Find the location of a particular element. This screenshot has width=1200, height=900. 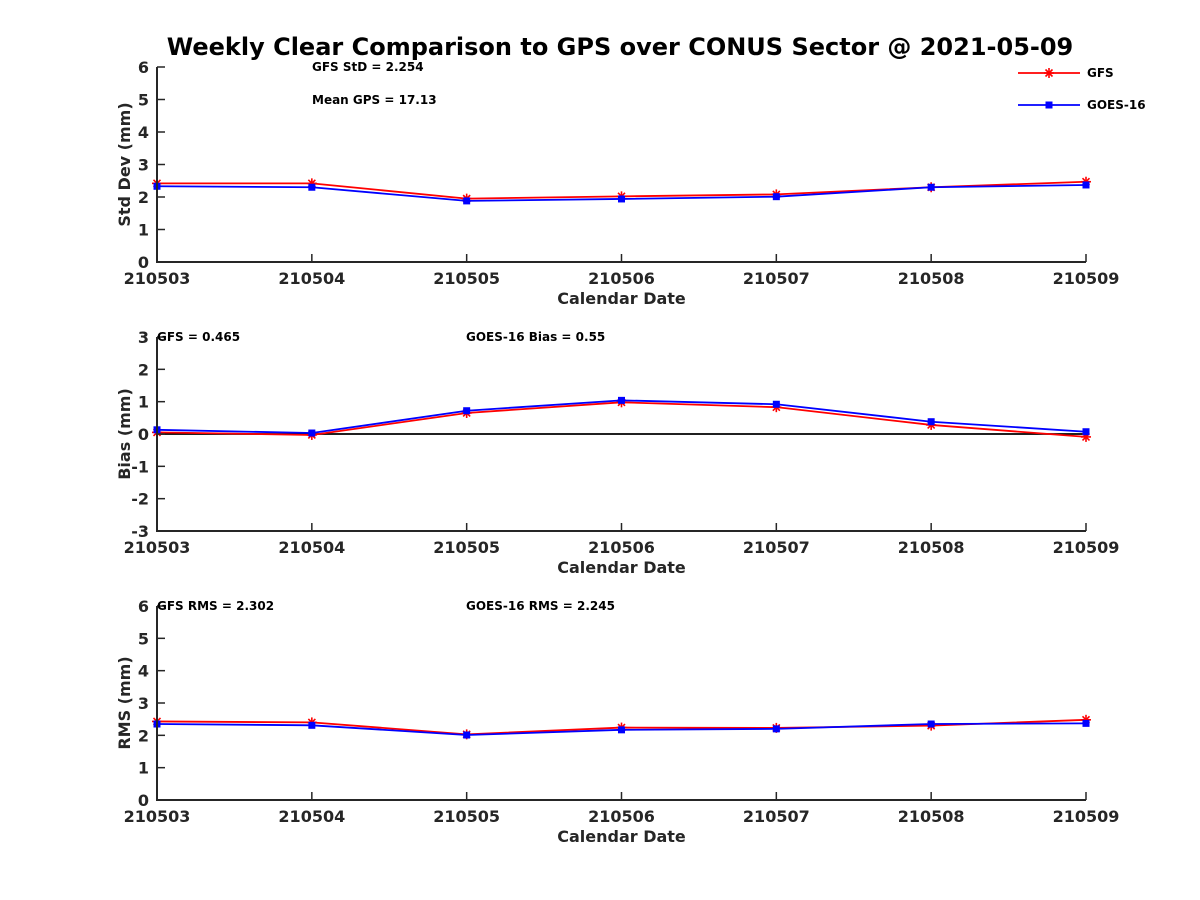

stat-annotation: GOES-16 RMS = 2.245 is located at coordinates (540, 606).